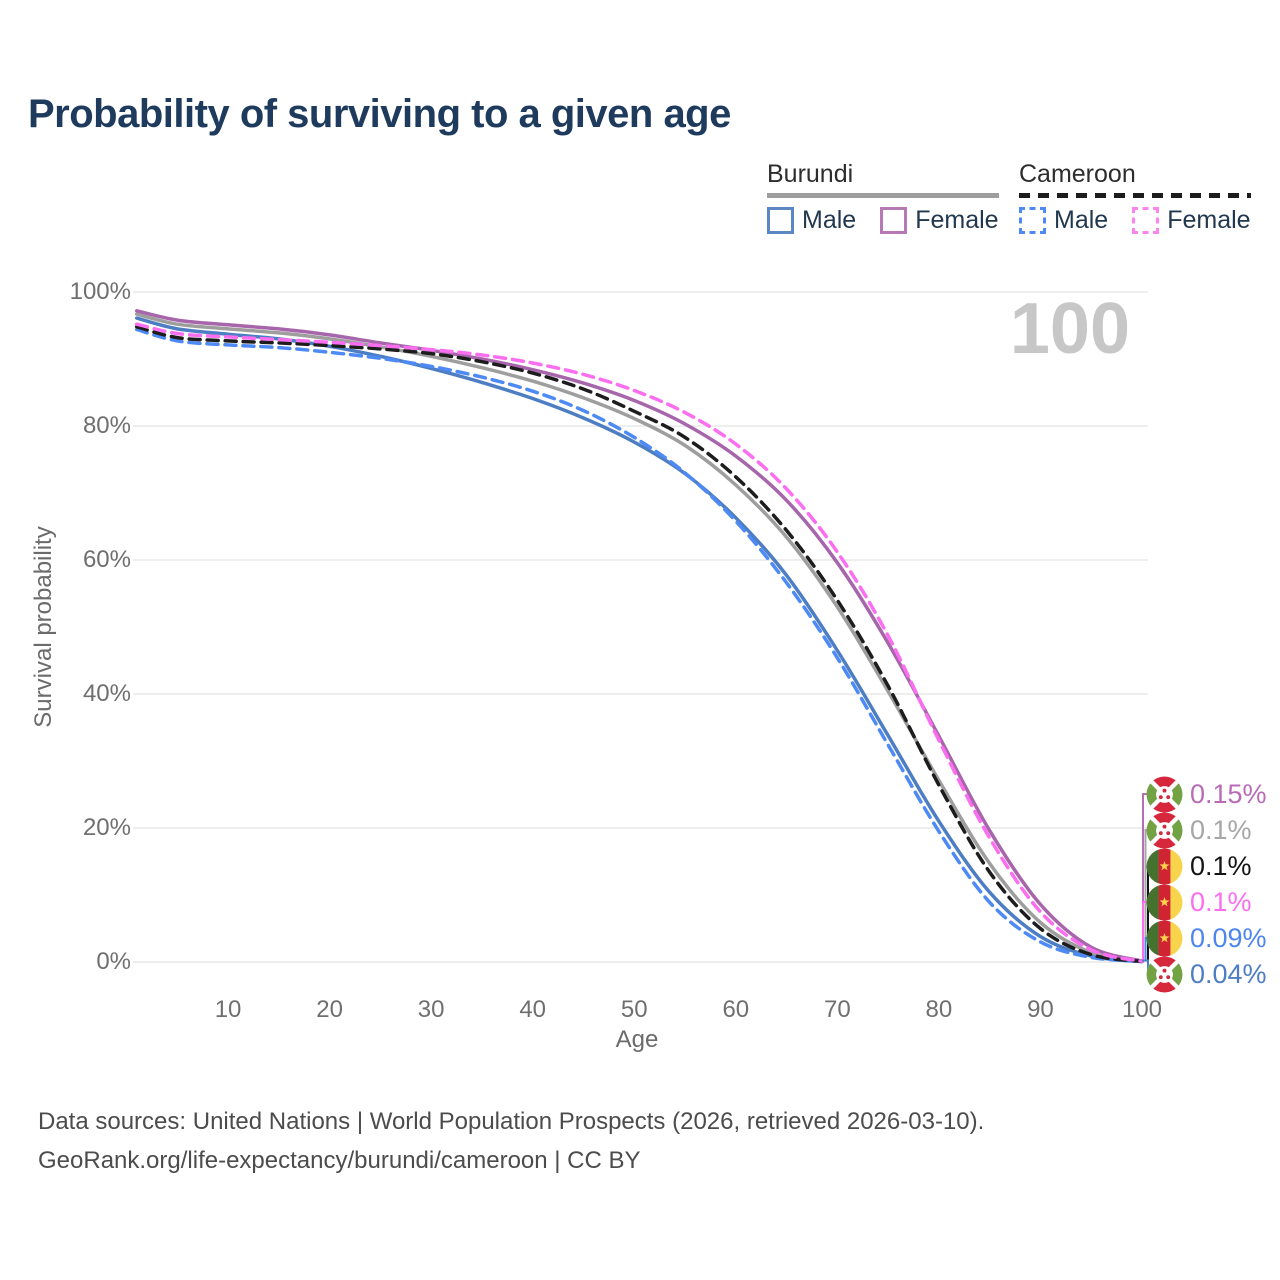 This screenshot has height=1280, width=1280. I want to click on series-end-label: 0.09%, so click(1206, 938).